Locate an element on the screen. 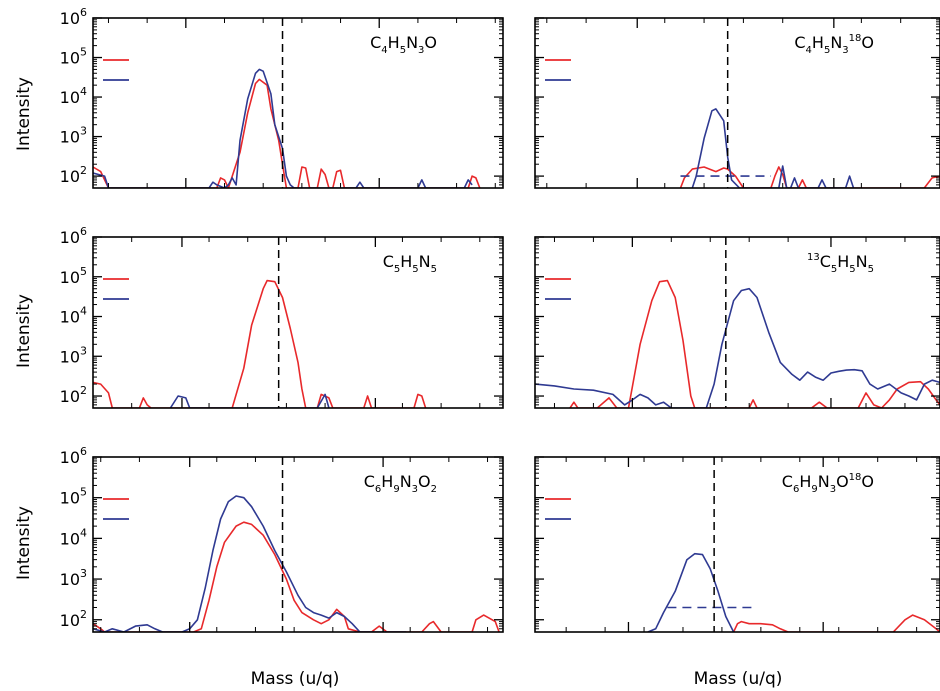 This screenshot has height=691, width=940. molecular-formula: C6H9N3O18O is located at coordinates (828, 483).